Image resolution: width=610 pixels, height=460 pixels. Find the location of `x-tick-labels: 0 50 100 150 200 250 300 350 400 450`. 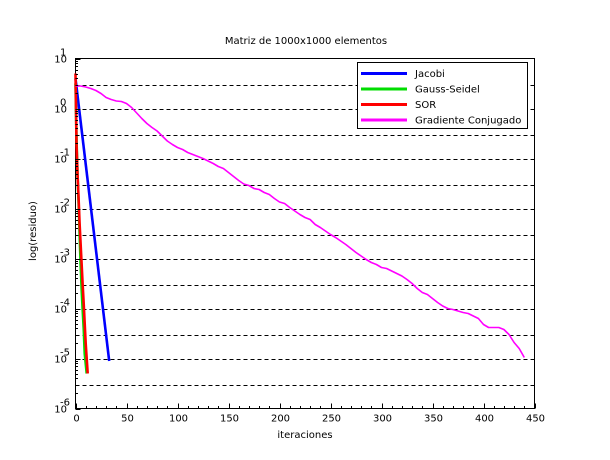

x-tick-labels: 0 50 100 150 200 250 300 350 400 450 is located at coordinates (309, 419).